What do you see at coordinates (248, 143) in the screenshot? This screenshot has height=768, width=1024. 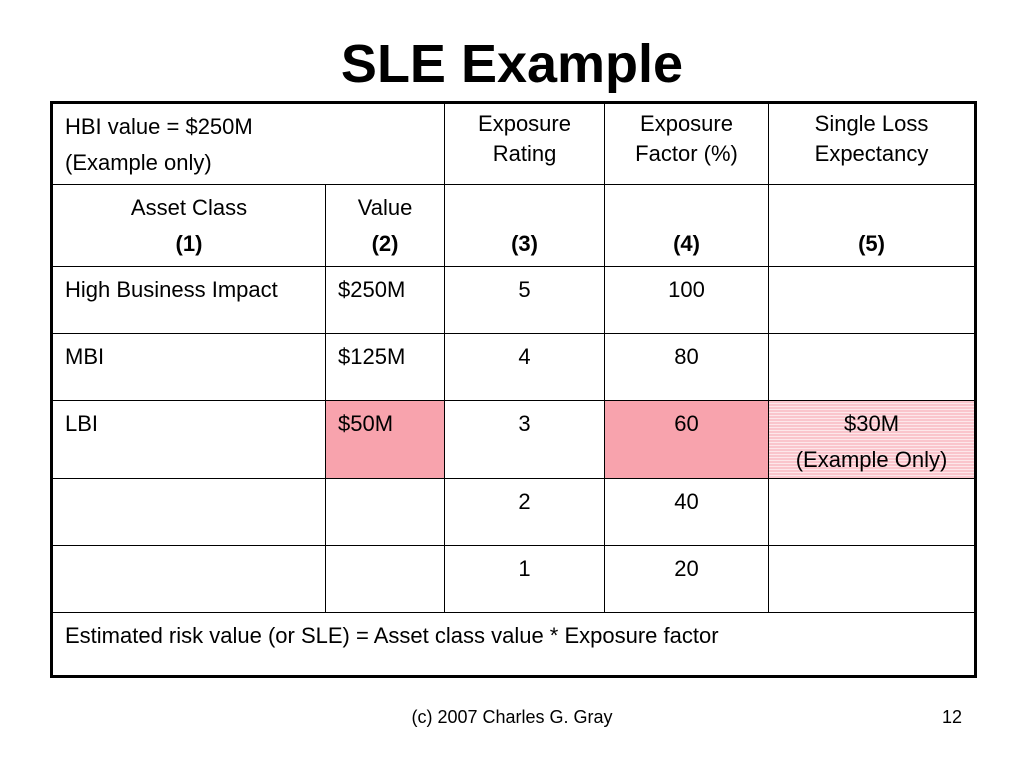 I see `hbi-intro-cell: HBI value = $250M (Example only)` at bounding box center [248, 143].